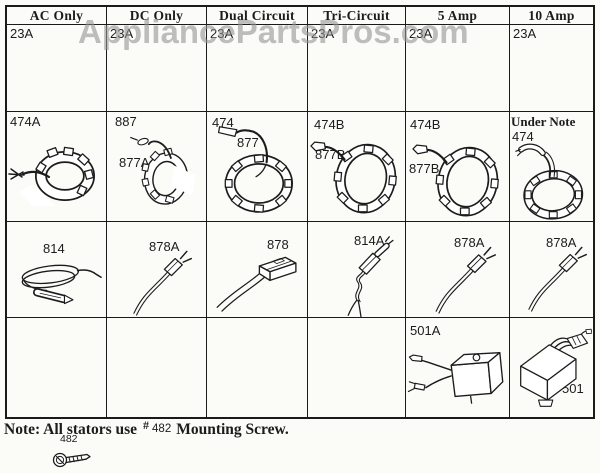  I want to click on part-cell-r2-c1: 474A, so click(57, 167).